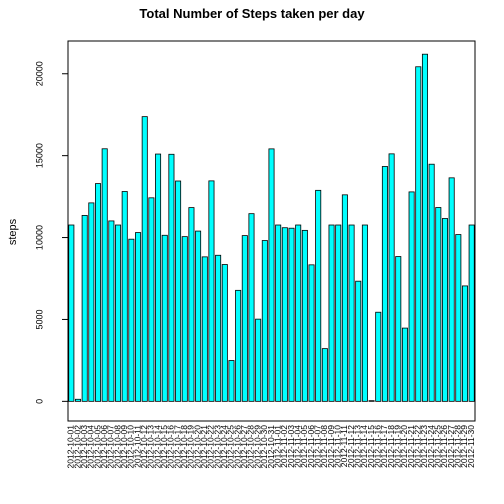 Image resolution: width=504 pixels, height=504 pixels. Describe the element at coordinates (77, 447) in the screenshot. I see `x-tick-label: 2012-10-02` at that location.